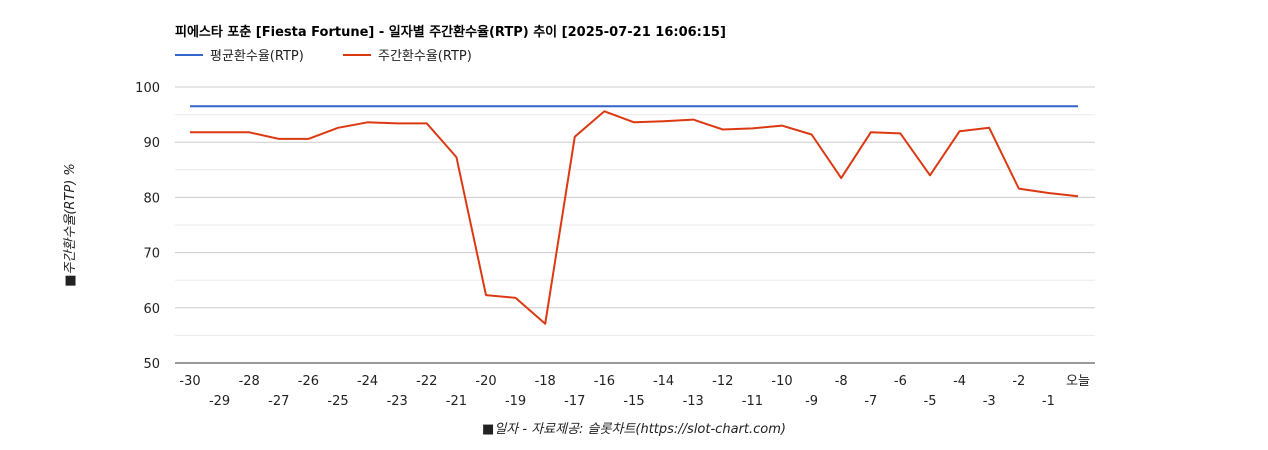 This screenshot has height=450, width=1268. What do you see at coordinates (147, 226) in the screenshot?
I see `y-axis-ticks: 100 90 80 70 60 50` at bounding box center [147, 226].